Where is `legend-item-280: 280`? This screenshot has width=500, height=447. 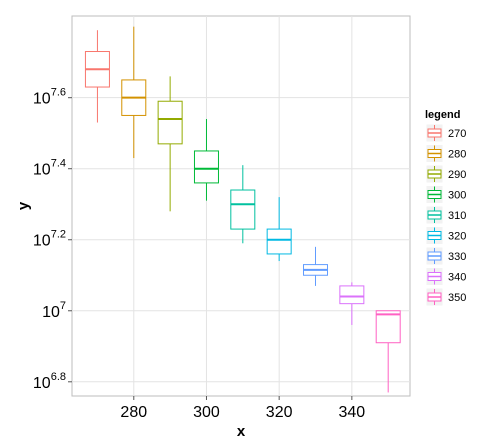
legend-item-280: 280 is located at coordinates (445, 153).